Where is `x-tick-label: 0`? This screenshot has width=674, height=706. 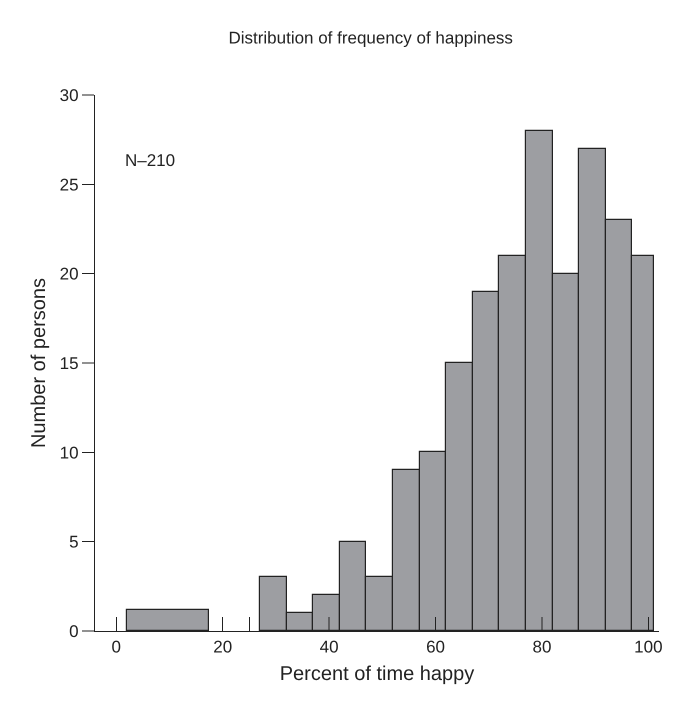 x-tick-label: 0 is located at coordinates (117, 646).